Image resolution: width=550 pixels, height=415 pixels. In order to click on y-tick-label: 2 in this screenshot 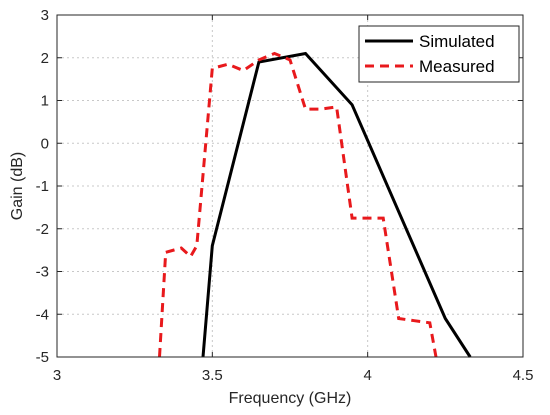, I will do `click(45, 58)`.